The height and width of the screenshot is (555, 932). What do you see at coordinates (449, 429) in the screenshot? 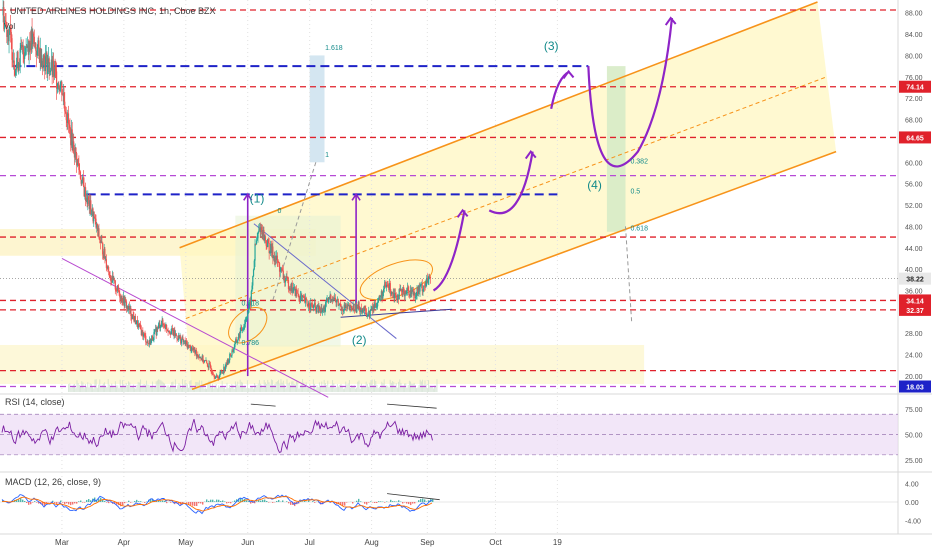
I see `rsi-pane` at bounding box center [449, 429].